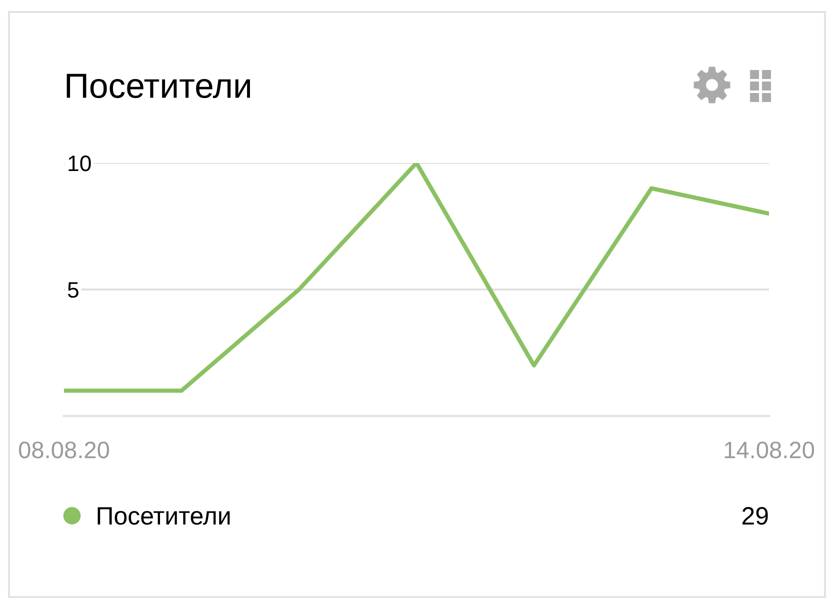 The height and width of the screenshot is (606, 836). Describe the element at coordinates (158, 86) in the screenshot. I see `chart-title: Посетители` at that location.